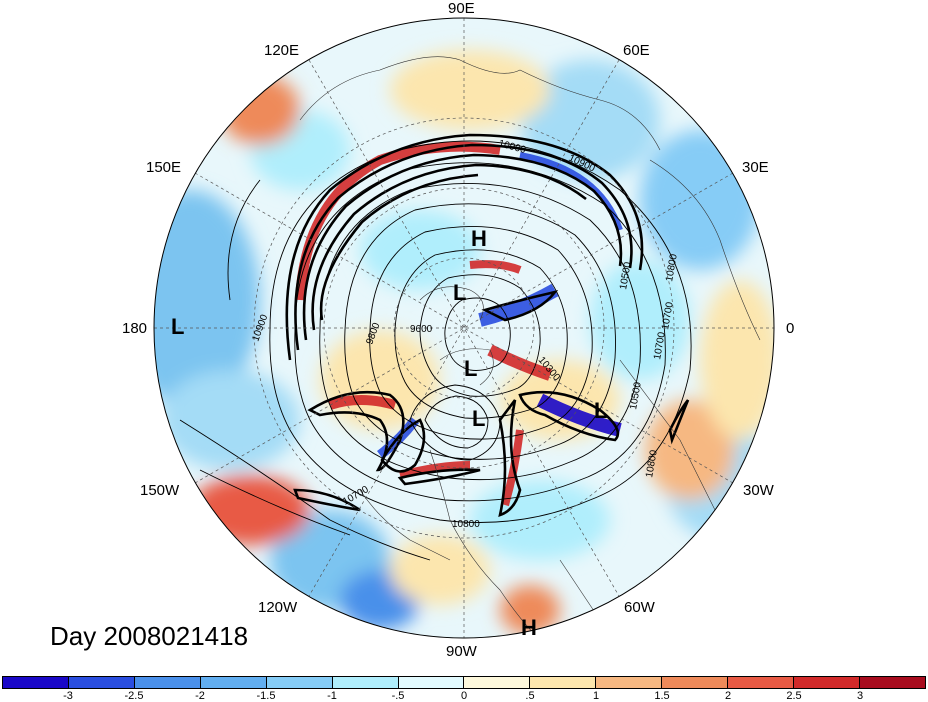 Image resolution: width=928 pixels, height=702 pixels. What do you see at coordinates (68, 696) in the screenshot?
I see `colorbar-tick-label: -3` at bounding box center [68, 696].